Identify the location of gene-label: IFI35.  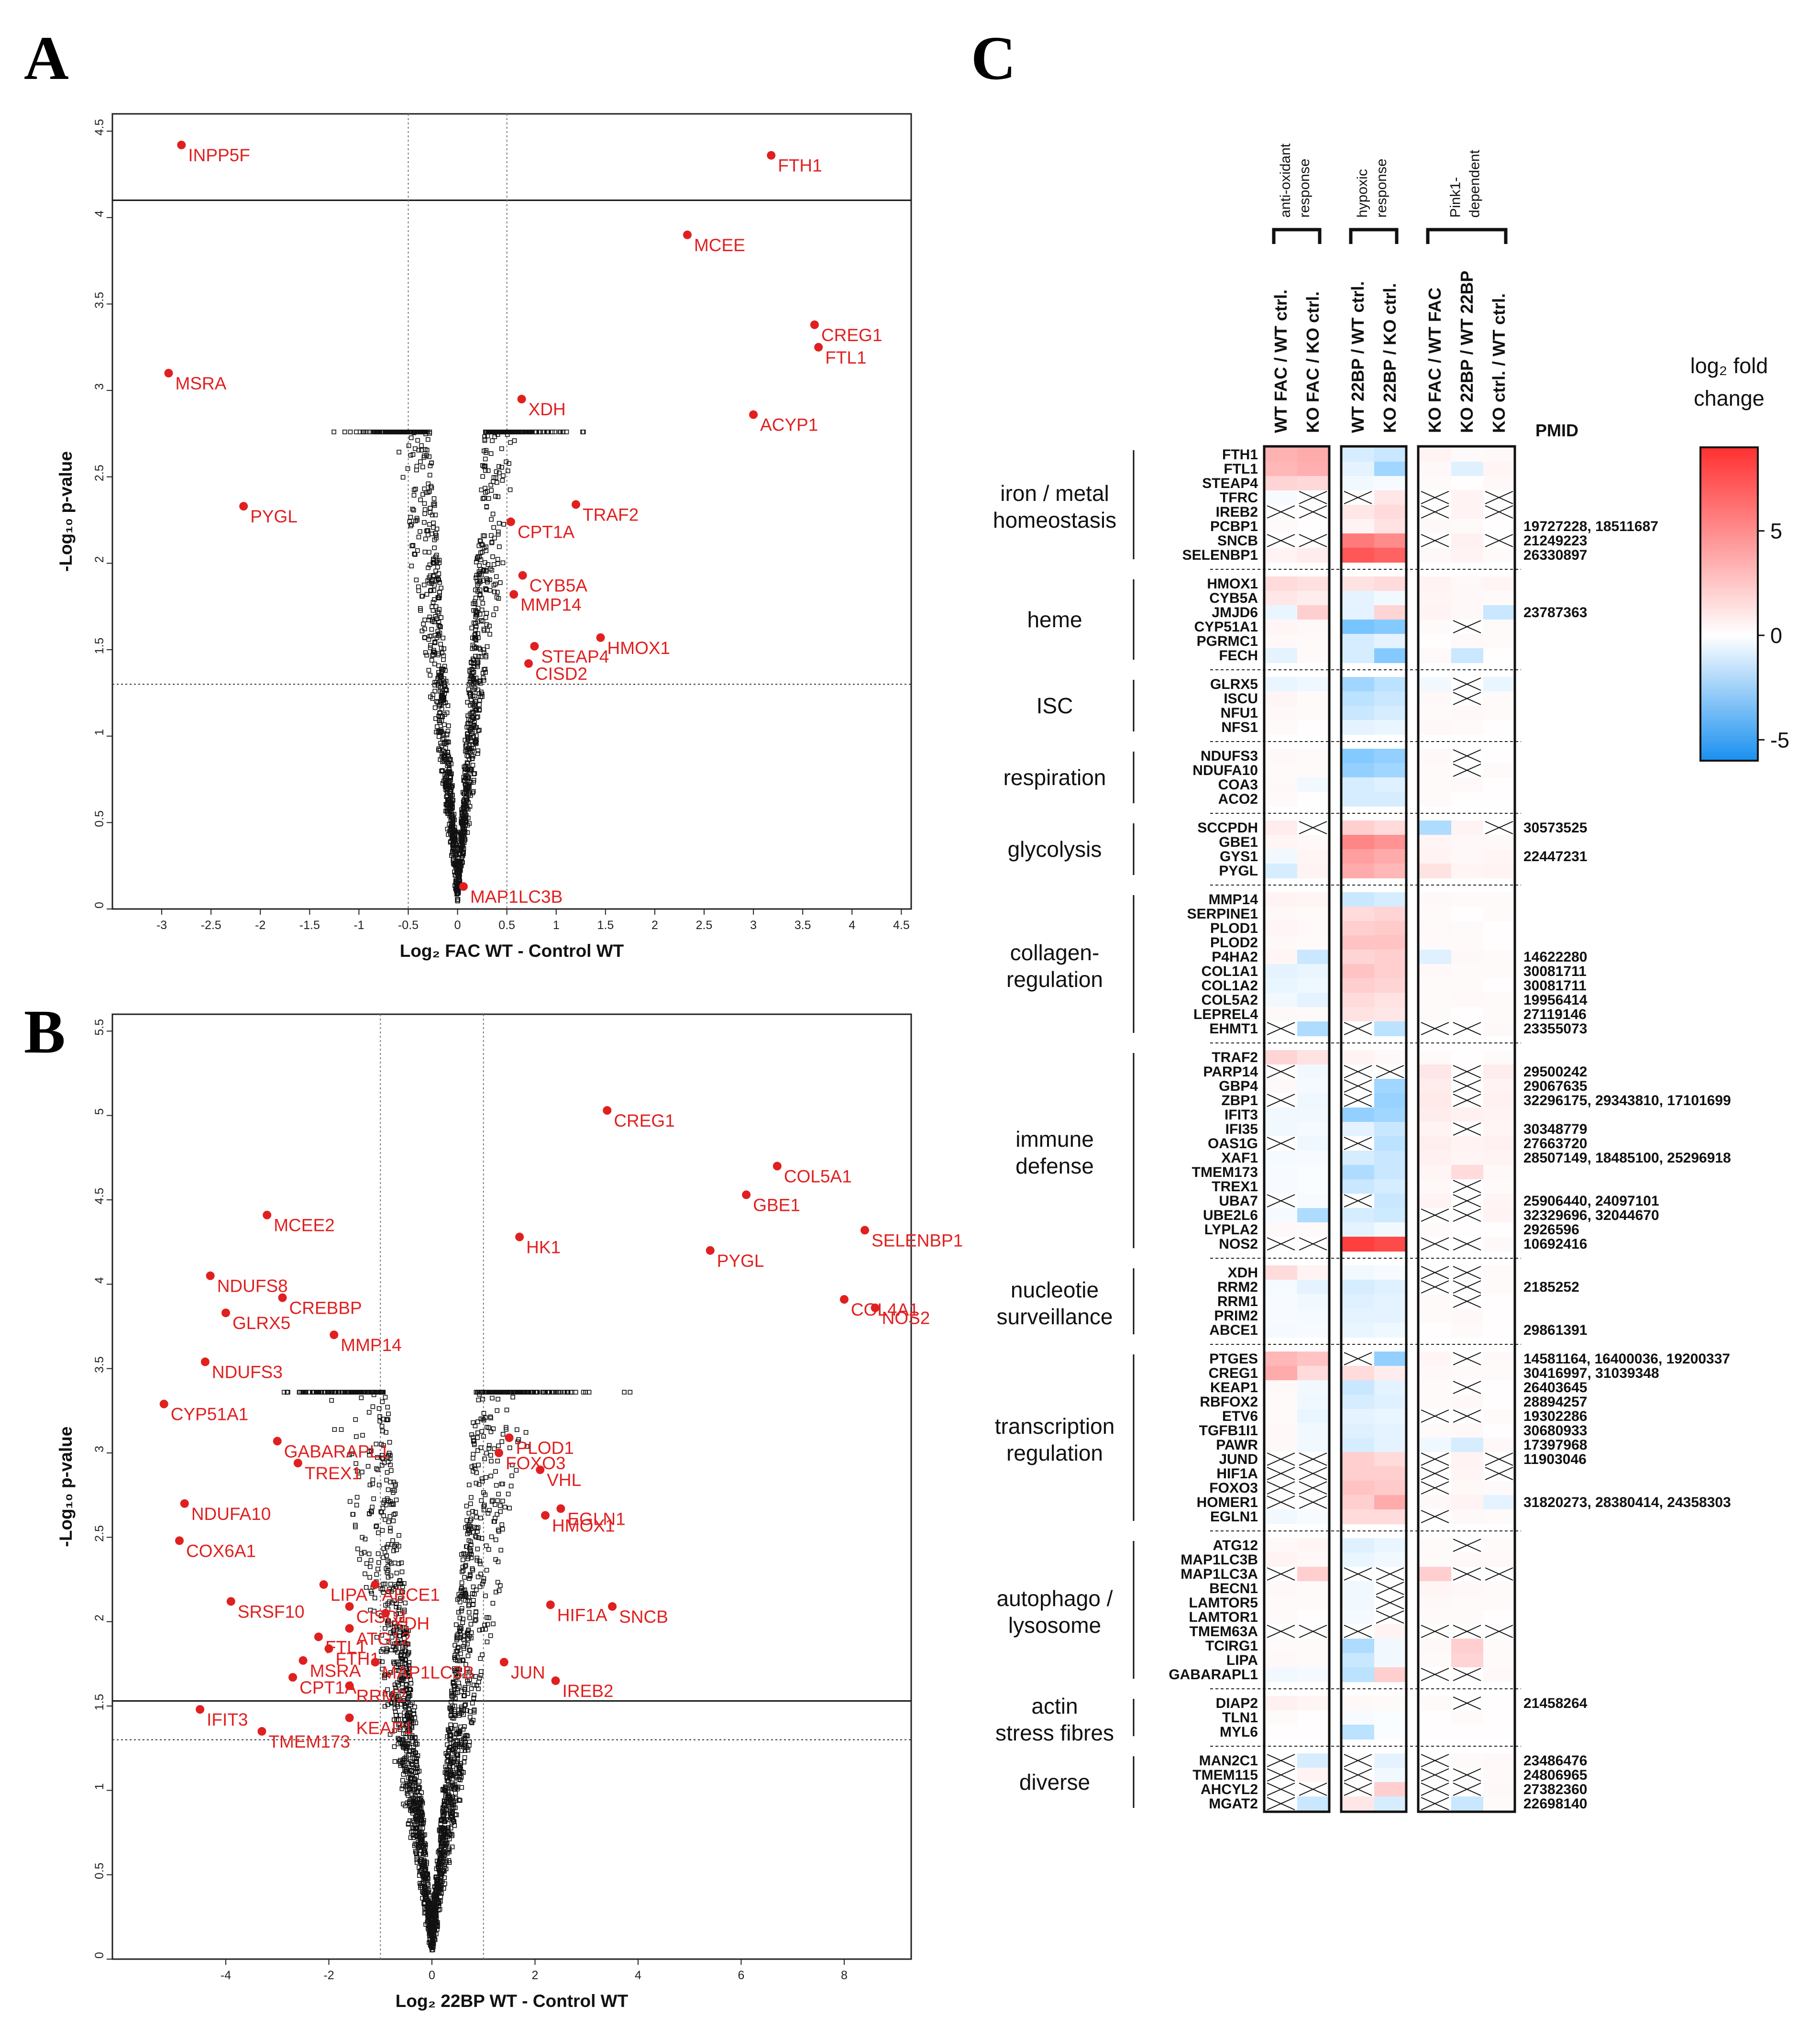
(1241, 1129).